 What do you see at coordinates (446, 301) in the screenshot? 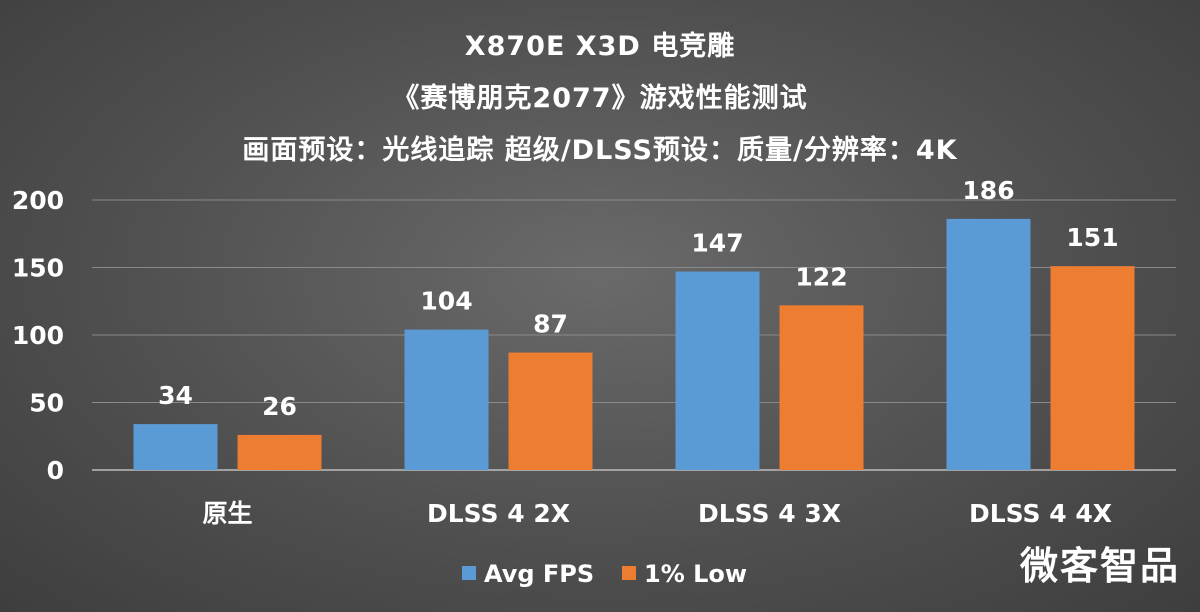
I see `data-label: 104` at bounding box center [446, 301].